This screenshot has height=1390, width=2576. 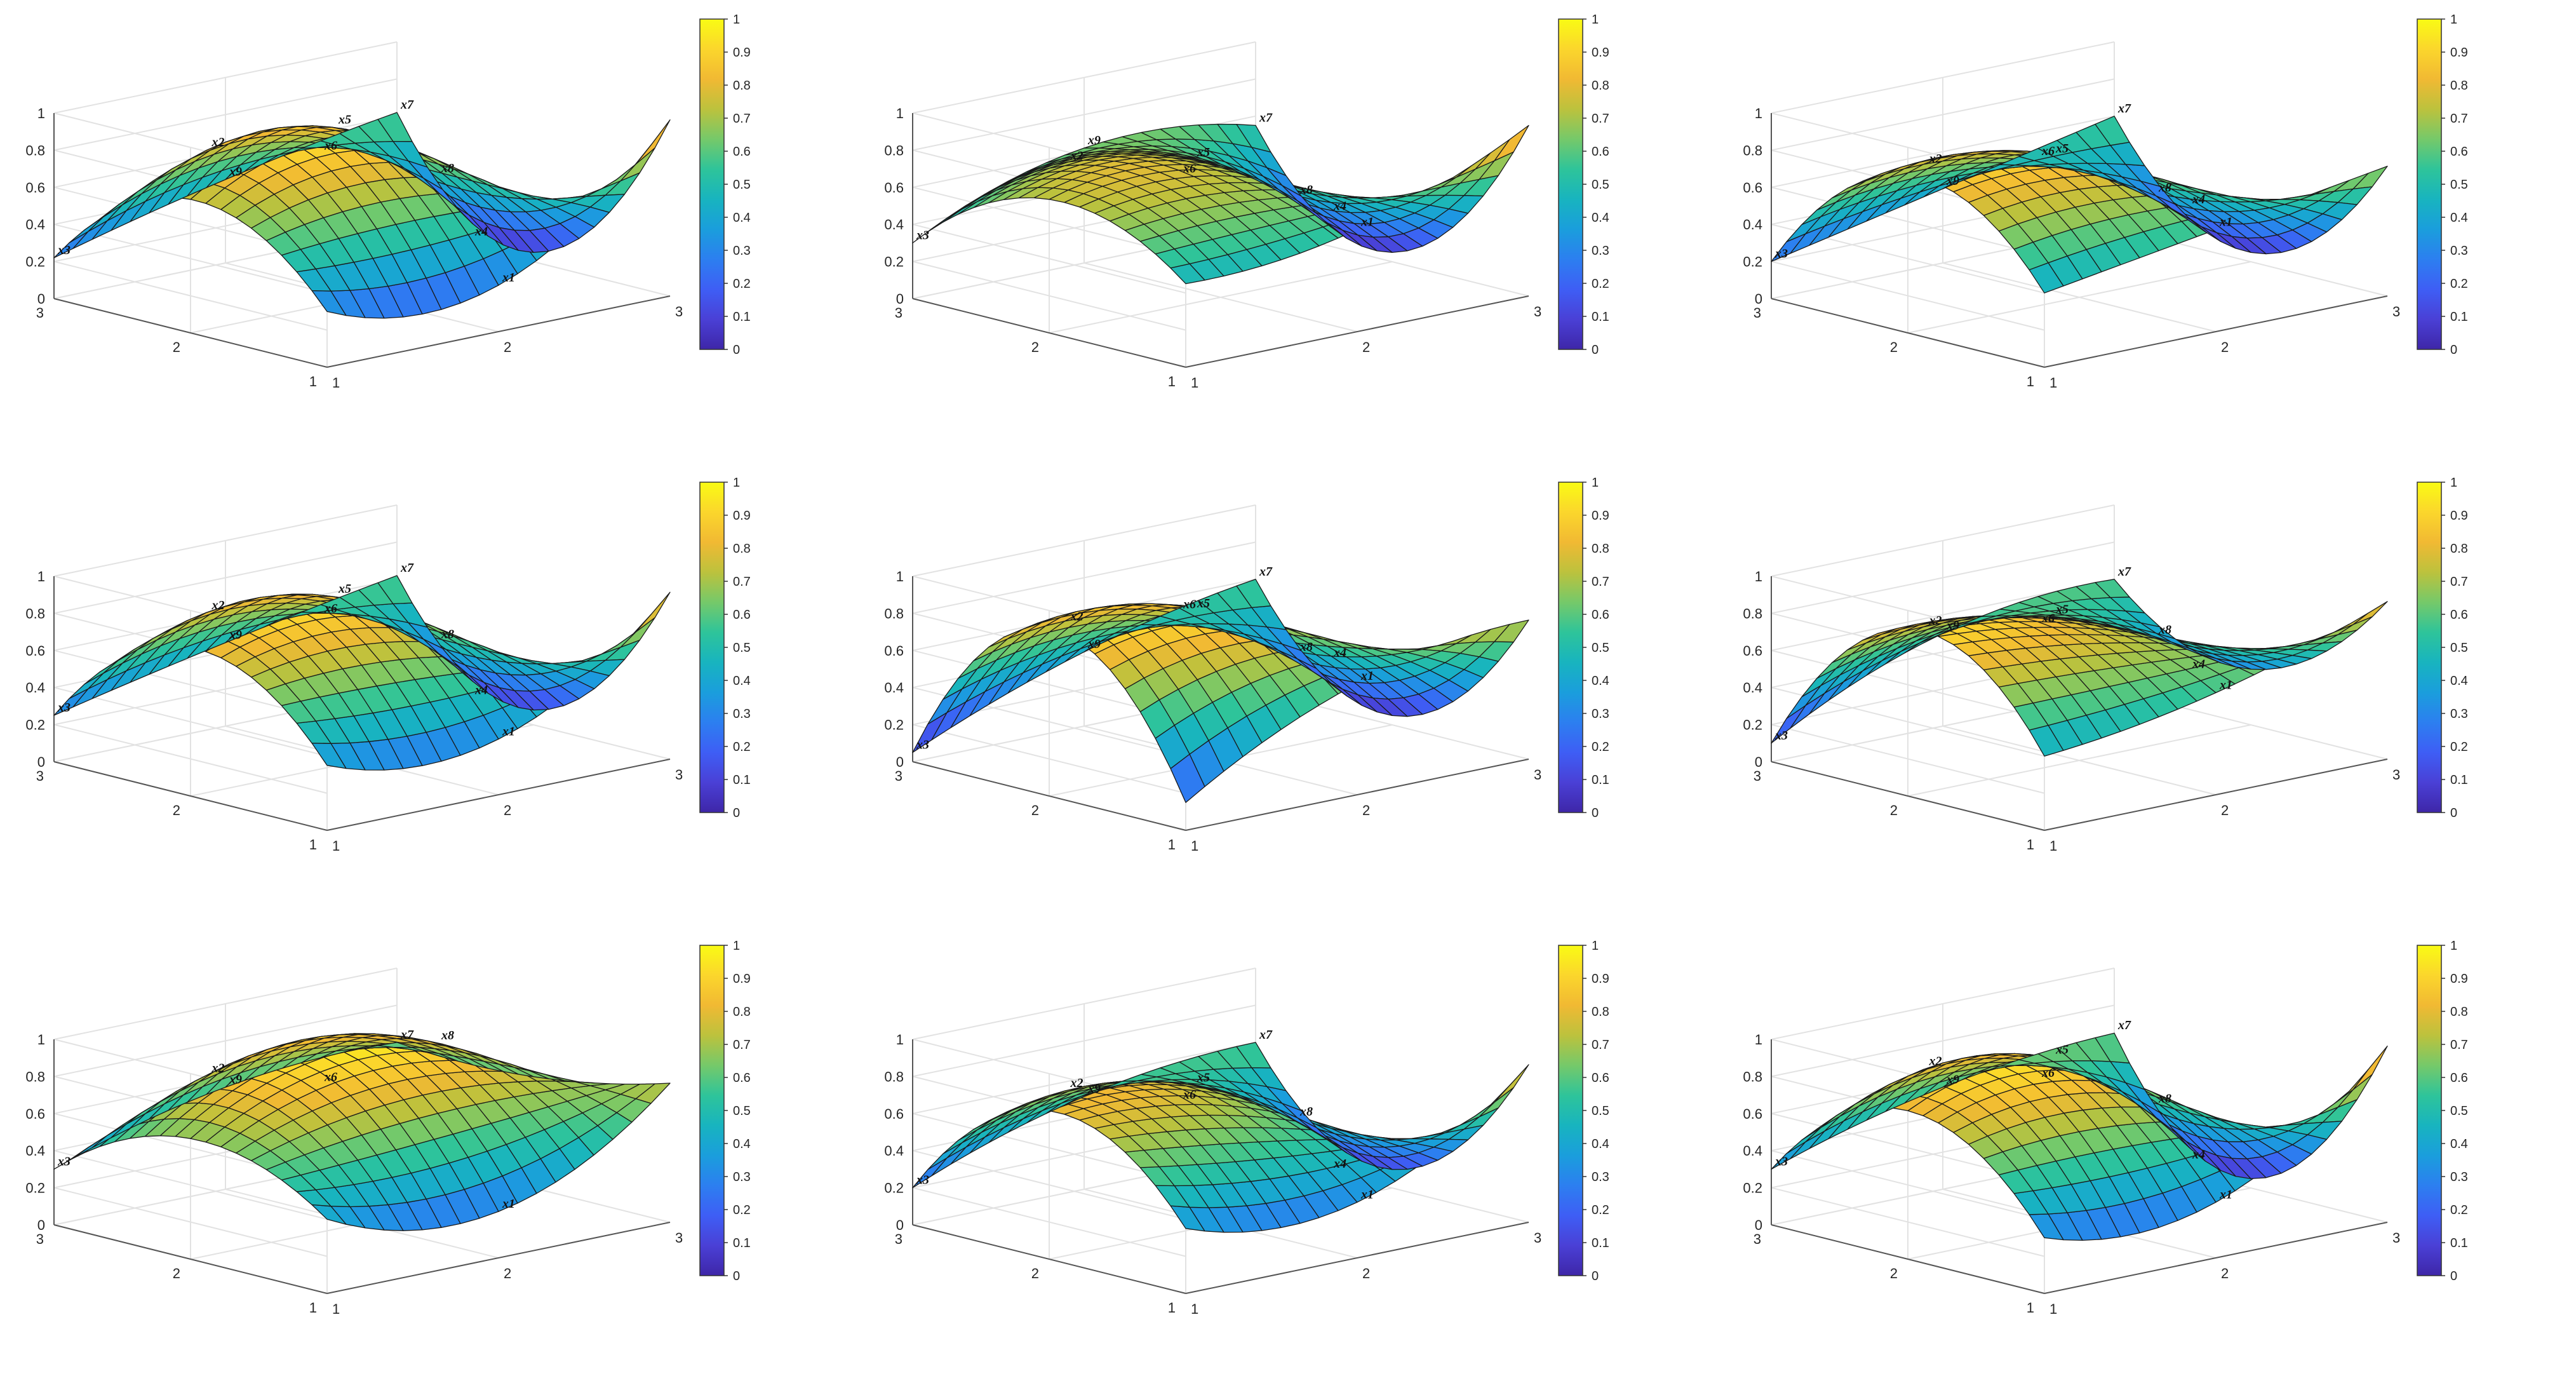 I want to click on node-label-x3: x3, so click(x=922, y=1180).